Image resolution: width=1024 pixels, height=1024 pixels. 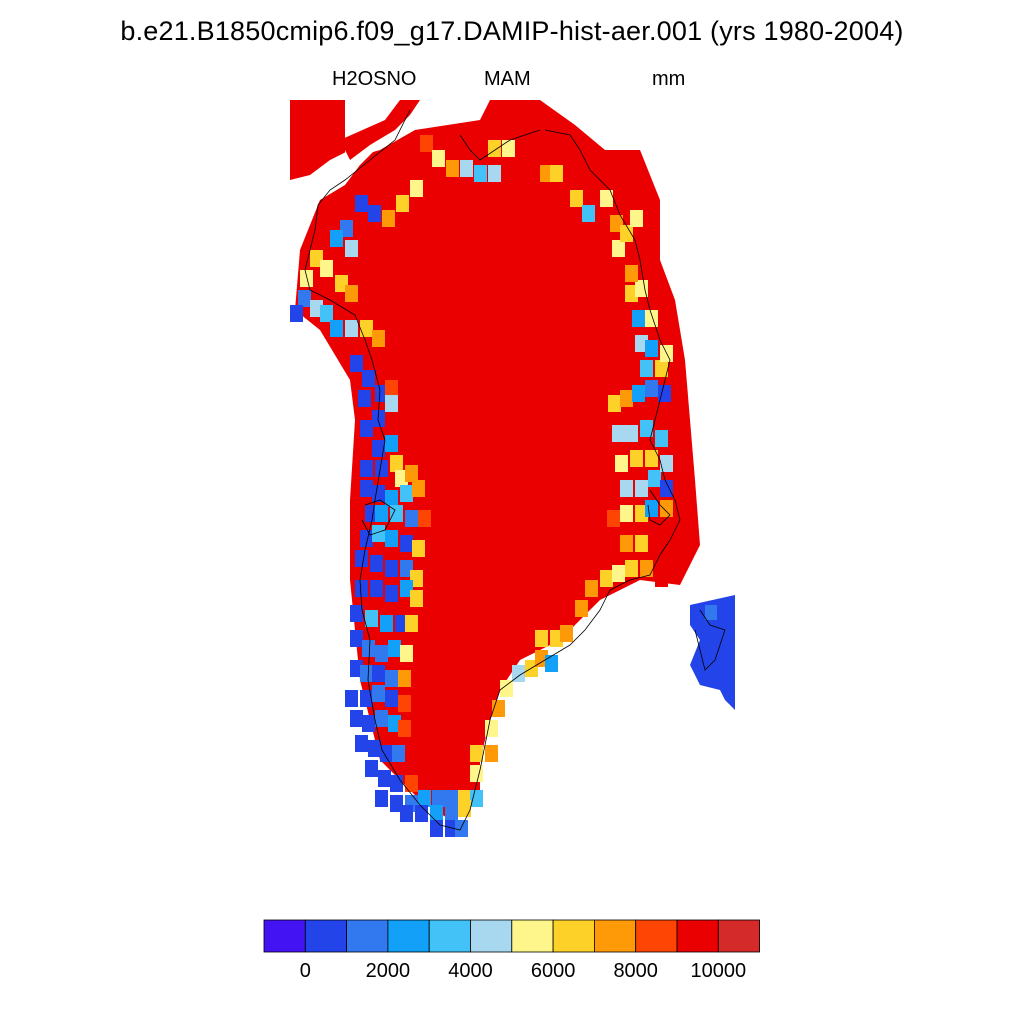 I want to click on season-label: MAM, so click(x=507, y=79).